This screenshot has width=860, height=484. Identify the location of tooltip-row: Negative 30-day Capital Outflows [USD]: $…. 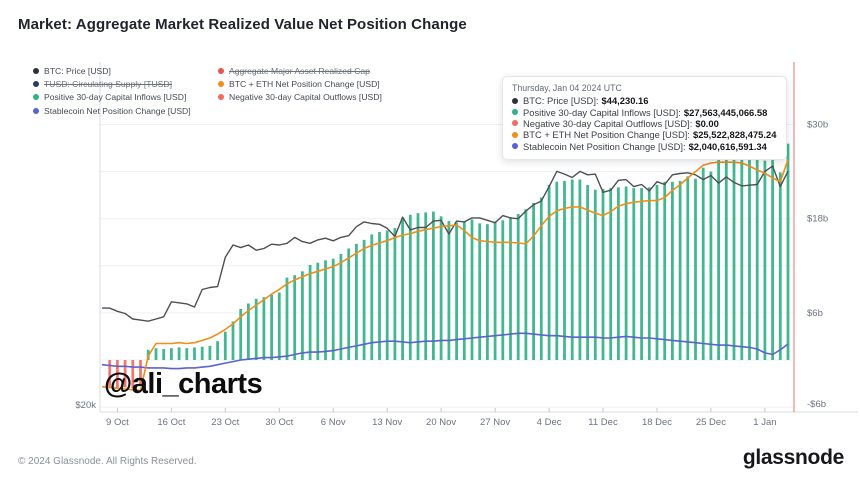
(644, 123).